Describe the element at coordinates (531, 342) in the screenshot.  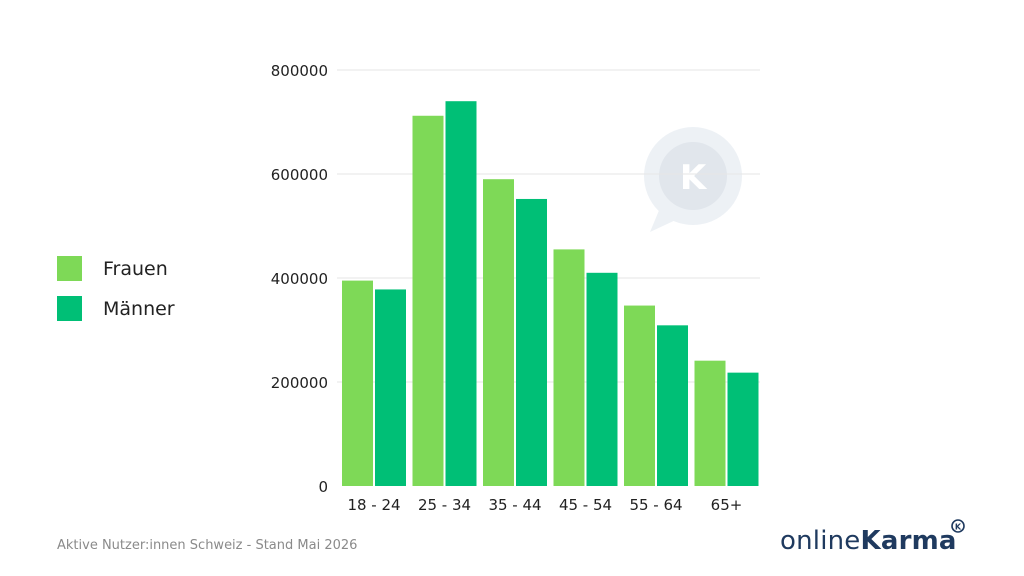
I see `bar-männer-3` at that location.